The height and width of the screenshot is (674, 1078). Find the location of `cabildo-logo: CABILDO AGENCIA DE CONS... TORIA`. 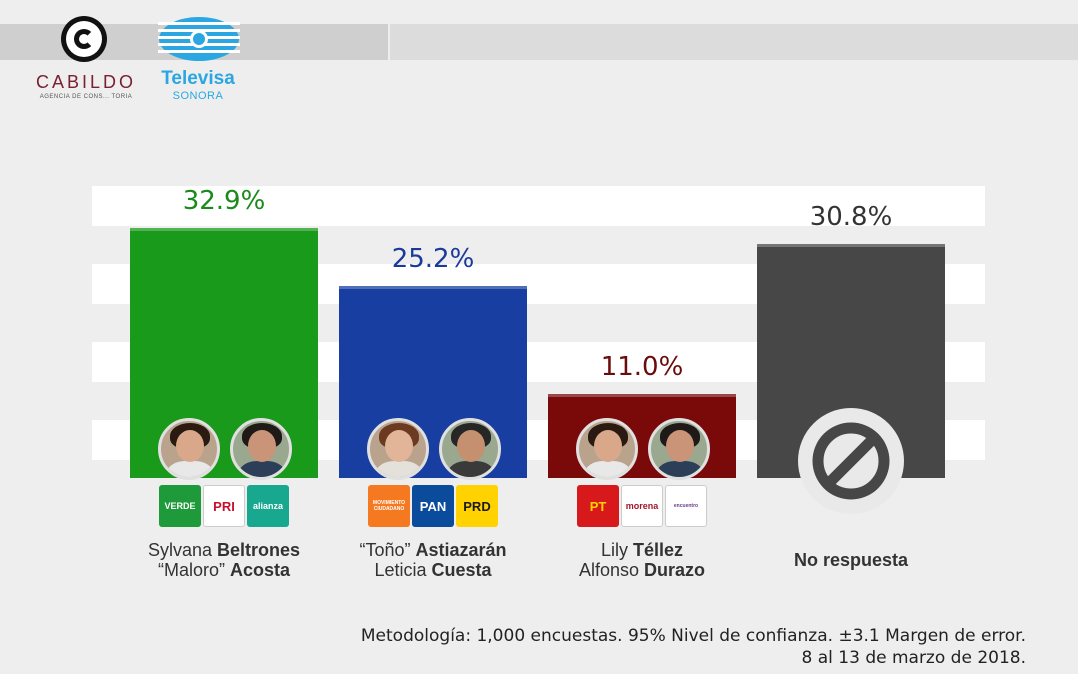

cabildo-logo: CABILDO AGENCIA DE CONS... TORIA is located at coordinates (88, 60).